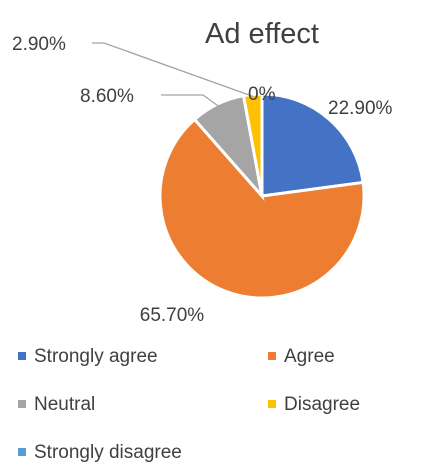  What do you see at coordinates (22, 404) in the screenshot?
I see `legend-swatch-neutral` at bounding box center [22, 404].